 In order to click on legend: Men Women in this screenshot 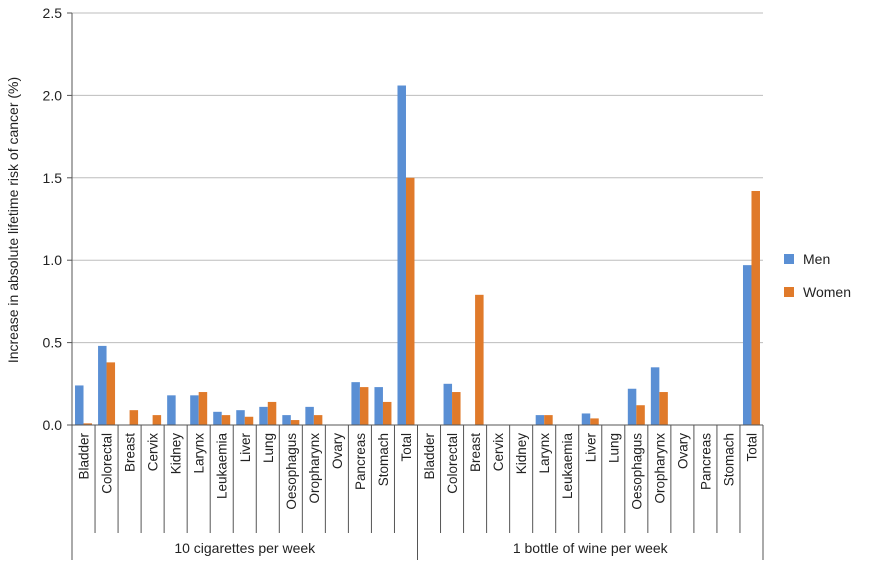, I will do `click(817, 275)`.